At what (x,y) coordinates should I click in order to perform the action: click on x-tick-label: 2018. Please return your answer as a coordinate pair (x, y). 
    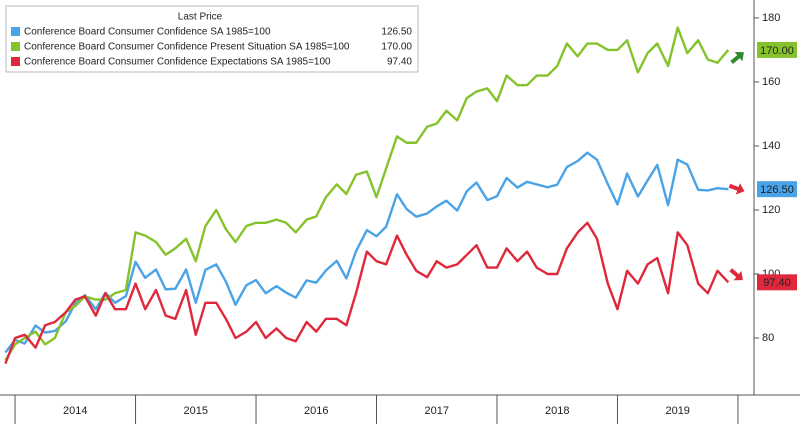
    Looking at the image, I should click on (557, 411).